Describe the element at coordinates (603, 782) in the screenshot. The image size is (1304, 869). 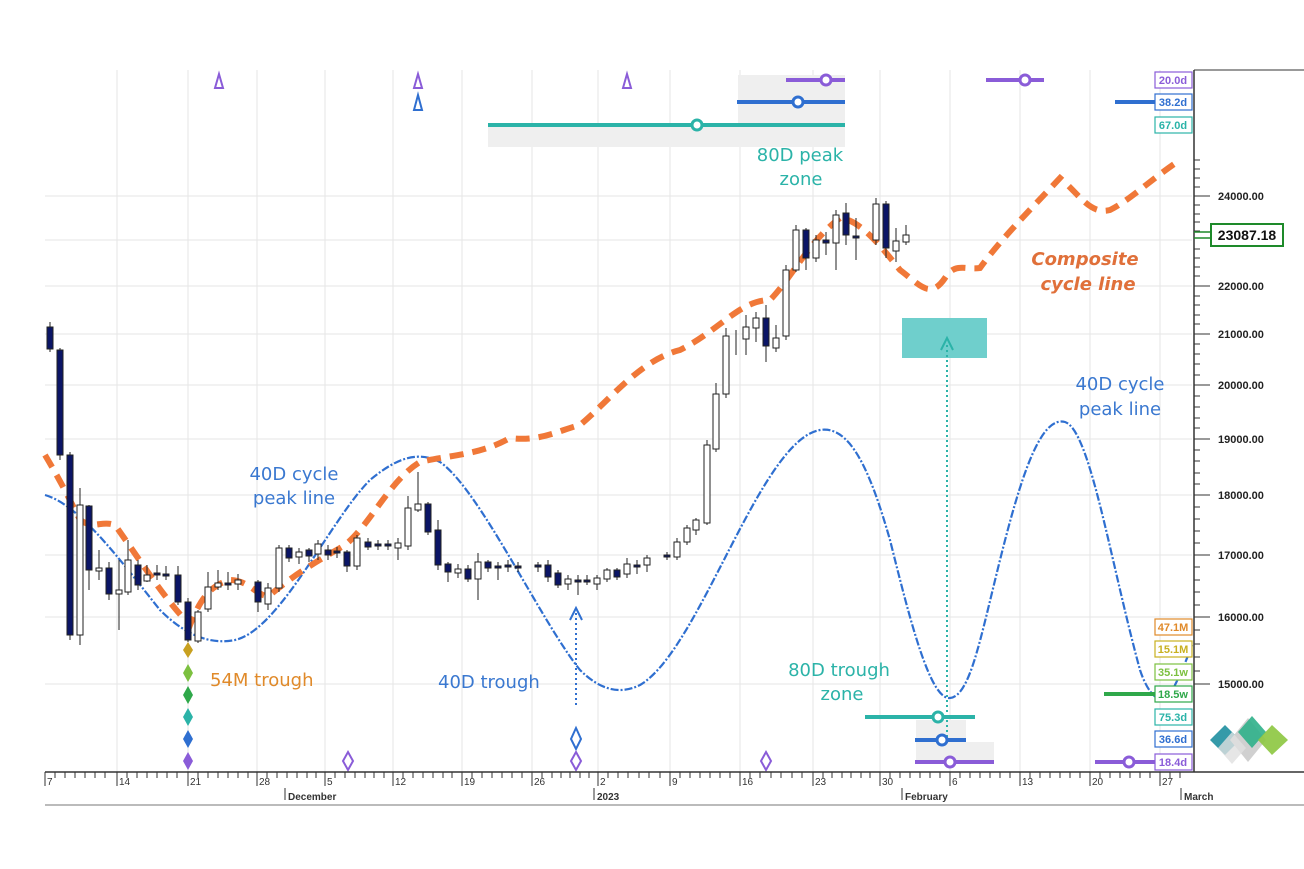
I see `x-tick-label: 2` at that location.